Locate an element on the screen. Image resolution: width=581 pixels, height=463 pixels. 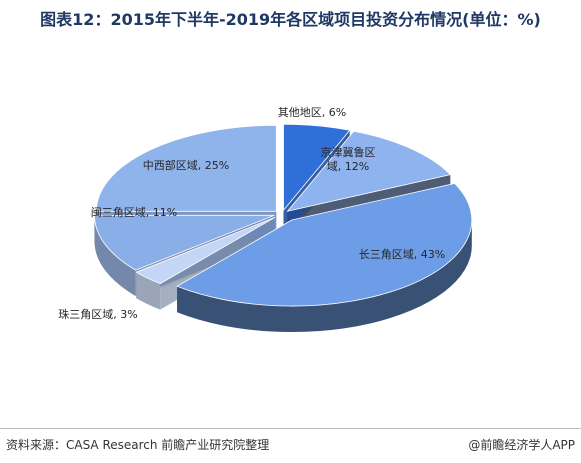
slice-jing-jin-ji-lu is located at coordinates (369, 171).